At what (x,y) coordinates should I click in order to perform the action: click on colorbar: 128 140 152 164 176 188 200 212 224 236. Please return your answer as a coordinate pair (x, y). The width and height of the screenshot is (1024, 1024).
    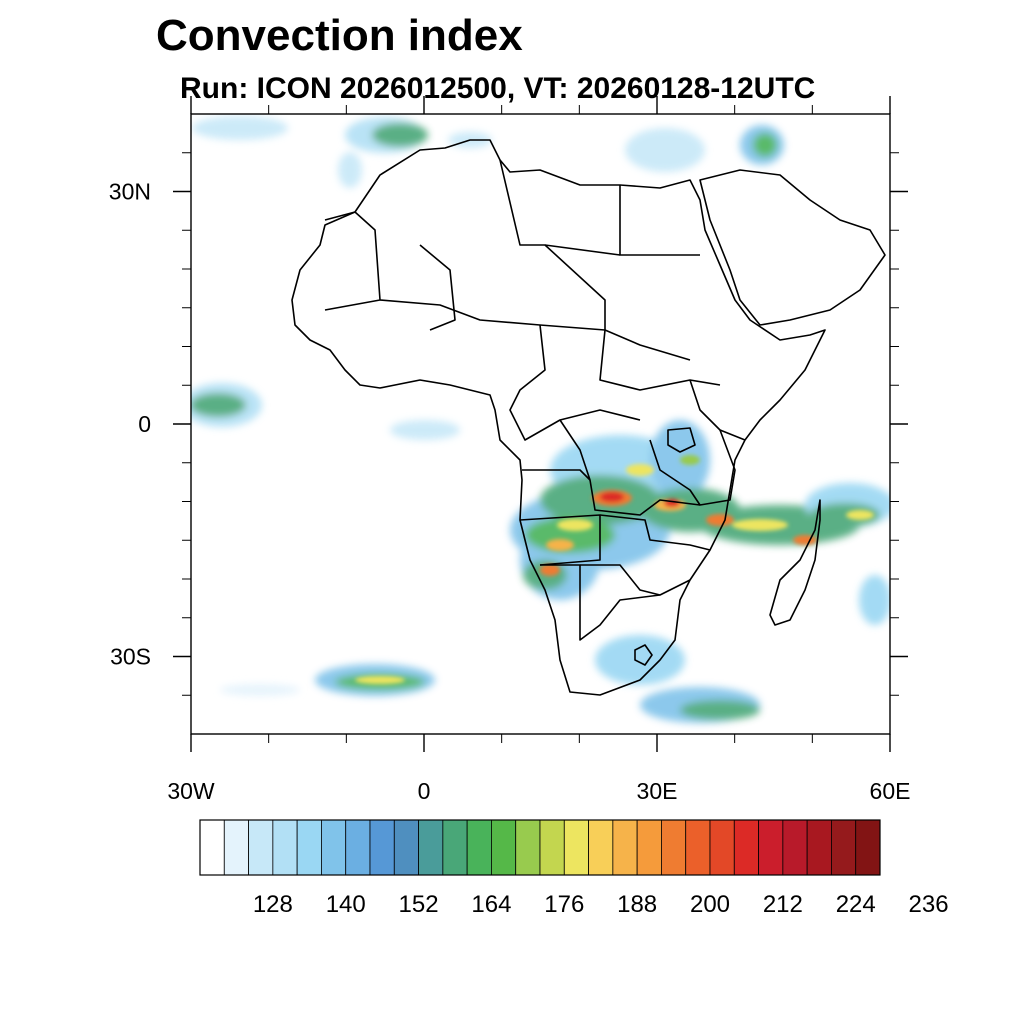
    Looking at the image, I should click on (574, 868).